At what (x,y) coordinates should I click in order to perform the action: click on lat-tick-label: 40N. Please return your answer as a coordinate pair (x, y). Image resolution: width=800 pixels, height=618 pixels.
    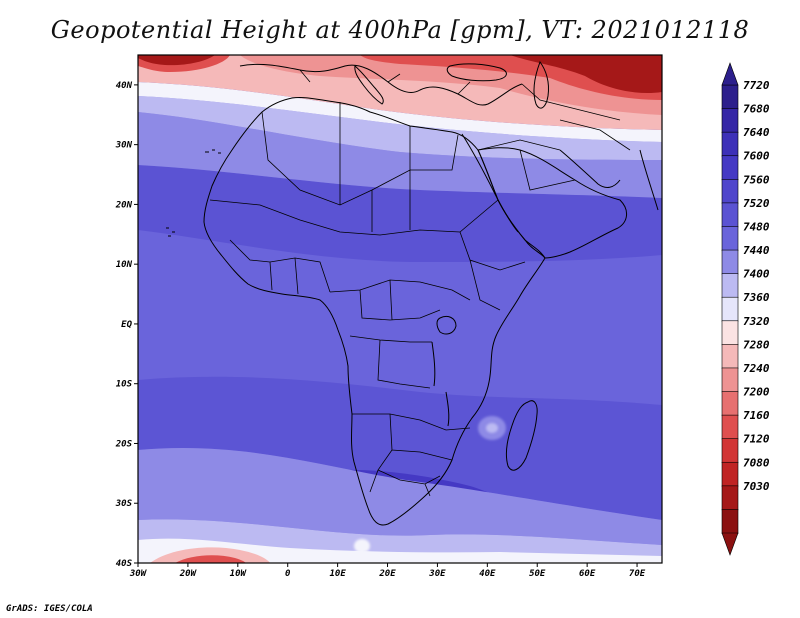
    Looking at the image, I should click on (124, 86).